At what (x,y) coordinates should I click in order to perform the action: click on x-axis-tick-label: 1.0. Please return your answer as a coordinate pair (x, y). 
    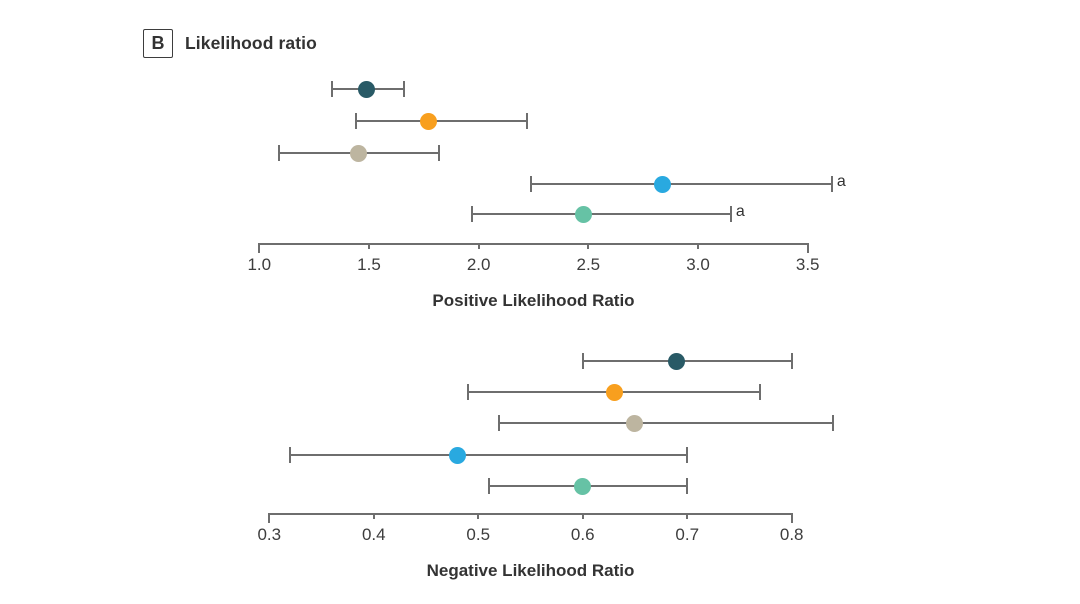
    Looking at the image, I should click on (259, 264).